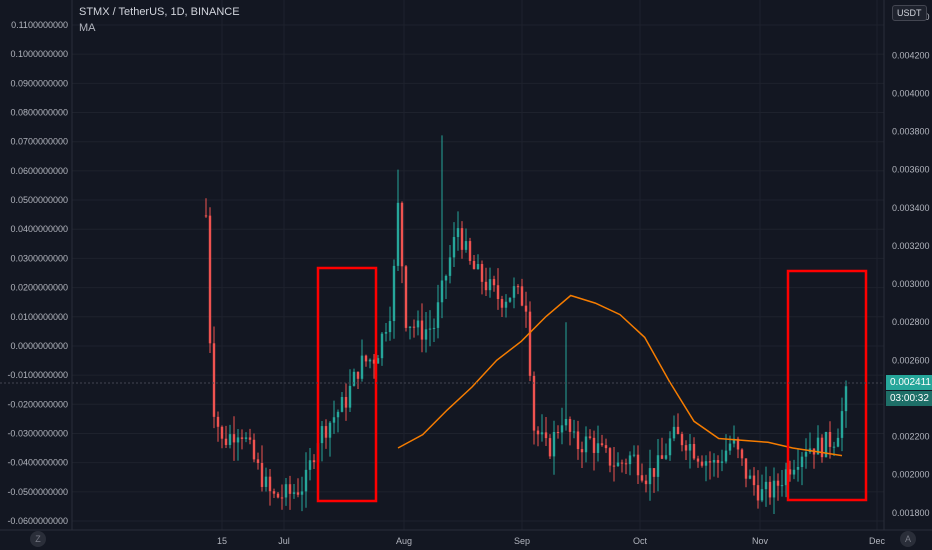 The height and width of the screenshot is (550, 932). What do you see at coordinates (87, 28) in the screenshot?
I see `indicator-label: MA` at bounding box center [87, 28].